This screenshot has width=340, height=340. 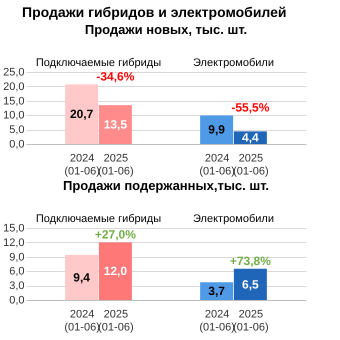 What do you see at coordinates (166, 185) in the screenshot?
I see `chart-subtitle: Продажи подержанных,тыс. шт.` at bounding box center [166, 185].